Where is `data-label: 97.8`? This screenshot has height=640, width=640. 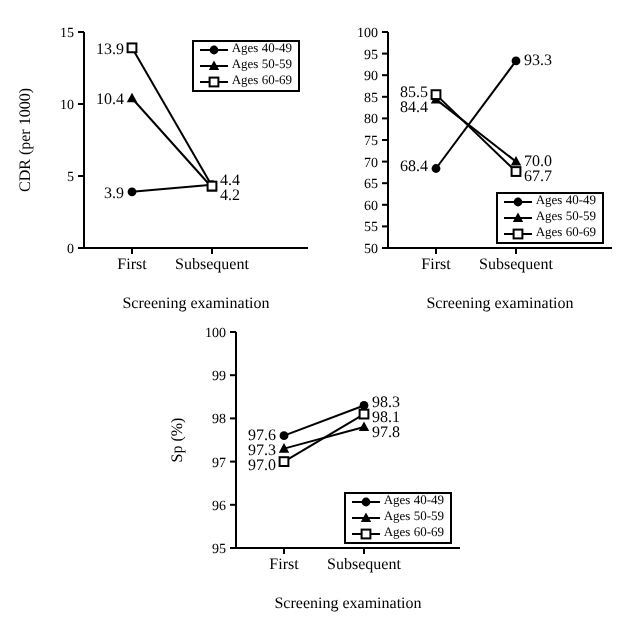 data-label: 97.8 is located at coordinates (386, 431).